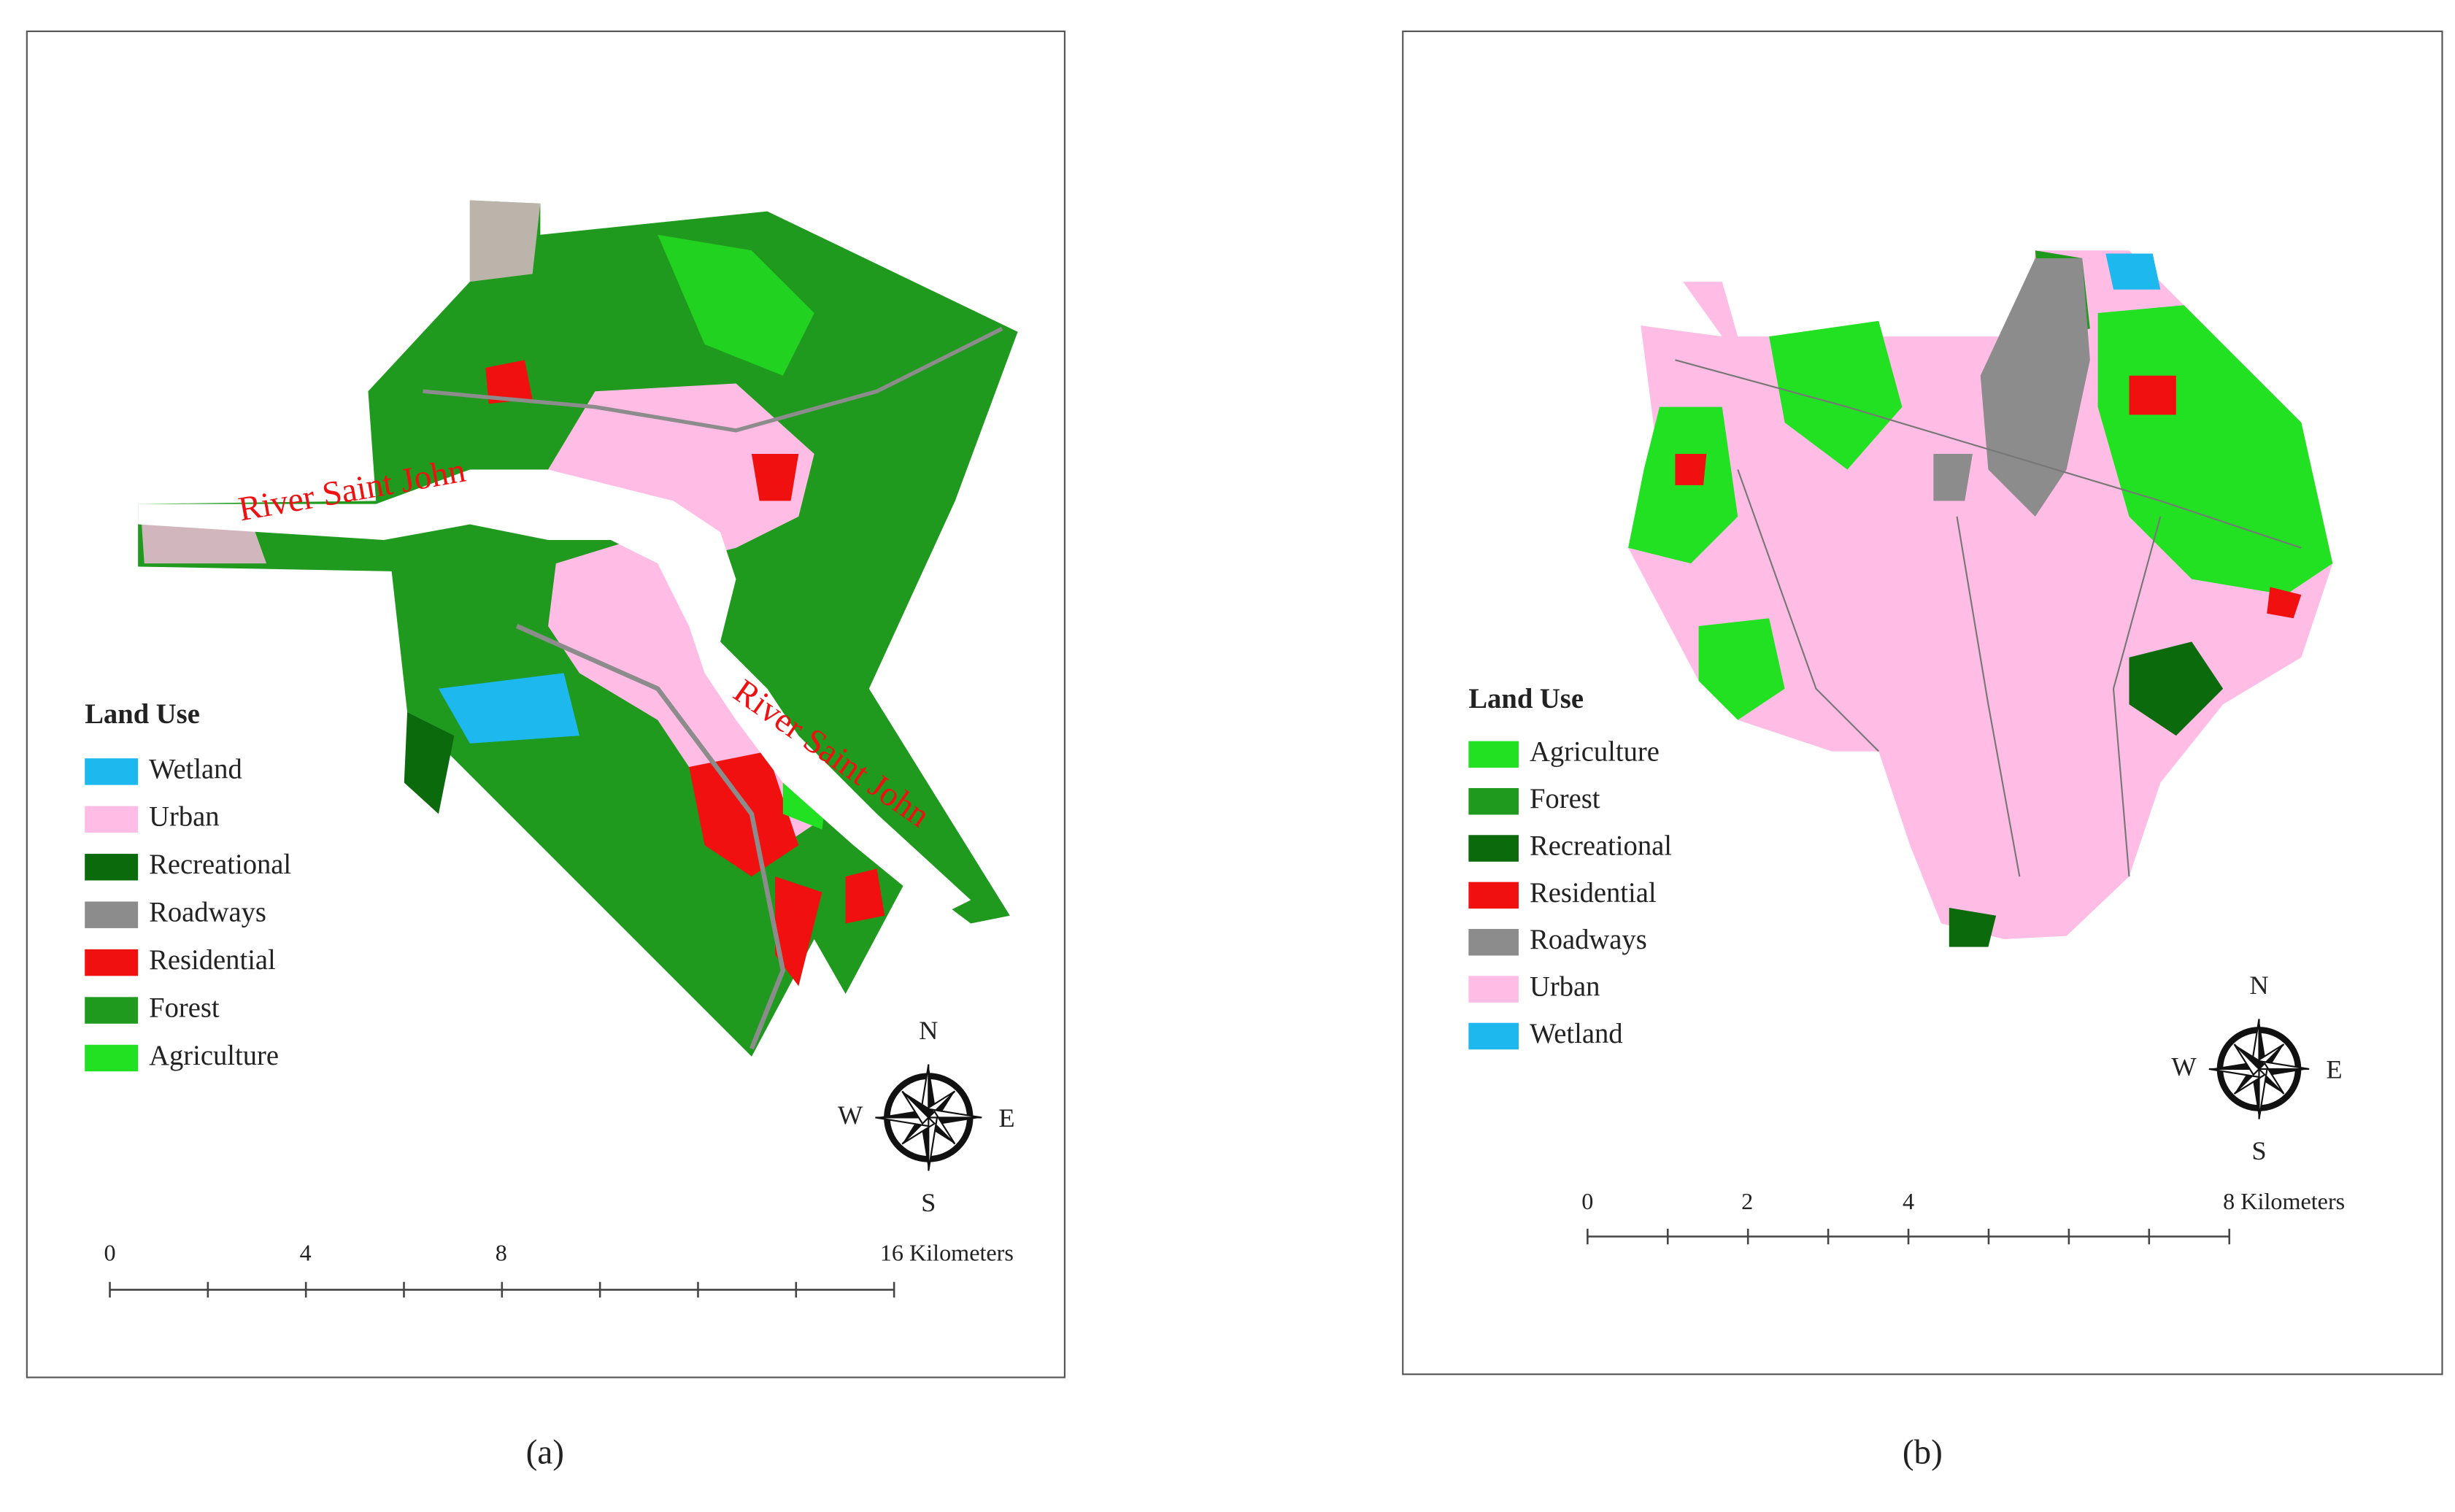 Image resolution: width=2455 pixels, height=1512 pixels. Describe the element at coordinates (1747, 1201) in the screenshot. I see `scale-label: 2` at that location.